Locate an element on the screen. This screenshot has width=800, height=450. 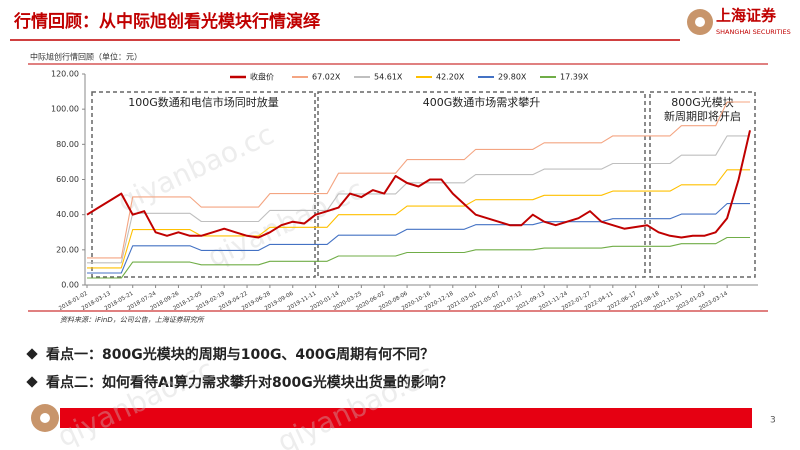
legend-label: 67.02X is located at coordinates (326, 77).